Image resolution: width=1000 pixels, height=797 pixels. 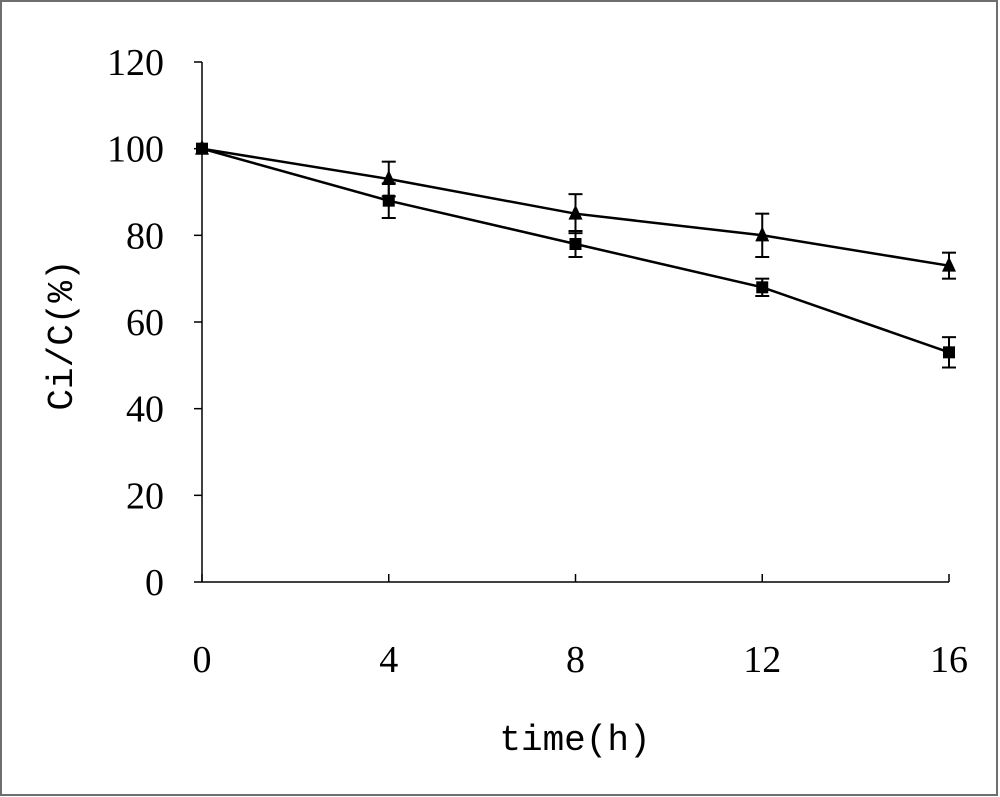 What do you see at coordinates (574, 740) in the screenshot?
I see `x-axis-title: time(h)` at bounding box center [574, 740].